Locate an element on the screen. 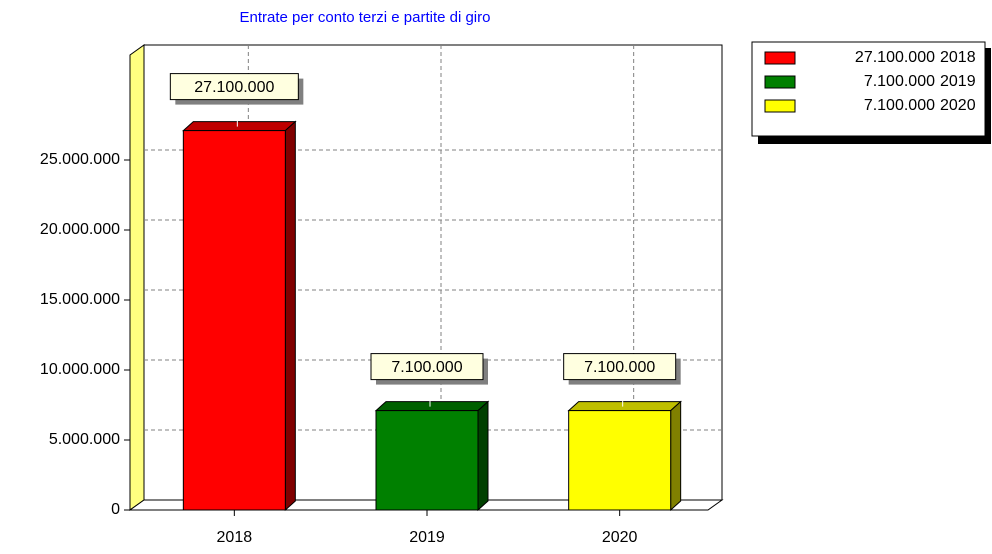 This screenshot has width=992, height=554. left-wall is located at coordinates (137, 277).